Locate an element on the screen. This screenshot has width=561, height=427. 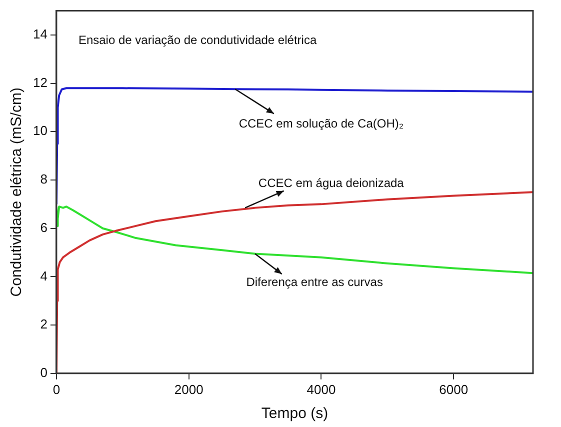
y-tick-label: 2 is located at coordinates (44, 324).